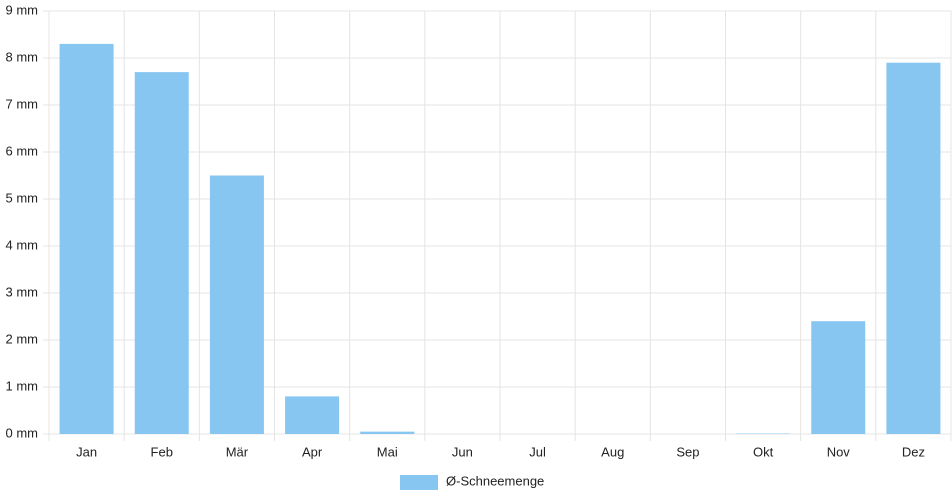 This screenshot has height=500, width=952. Describe the element at coordinates (22, 385) in the screenshot. I see `y-tick-label: 1 mm` at that location.